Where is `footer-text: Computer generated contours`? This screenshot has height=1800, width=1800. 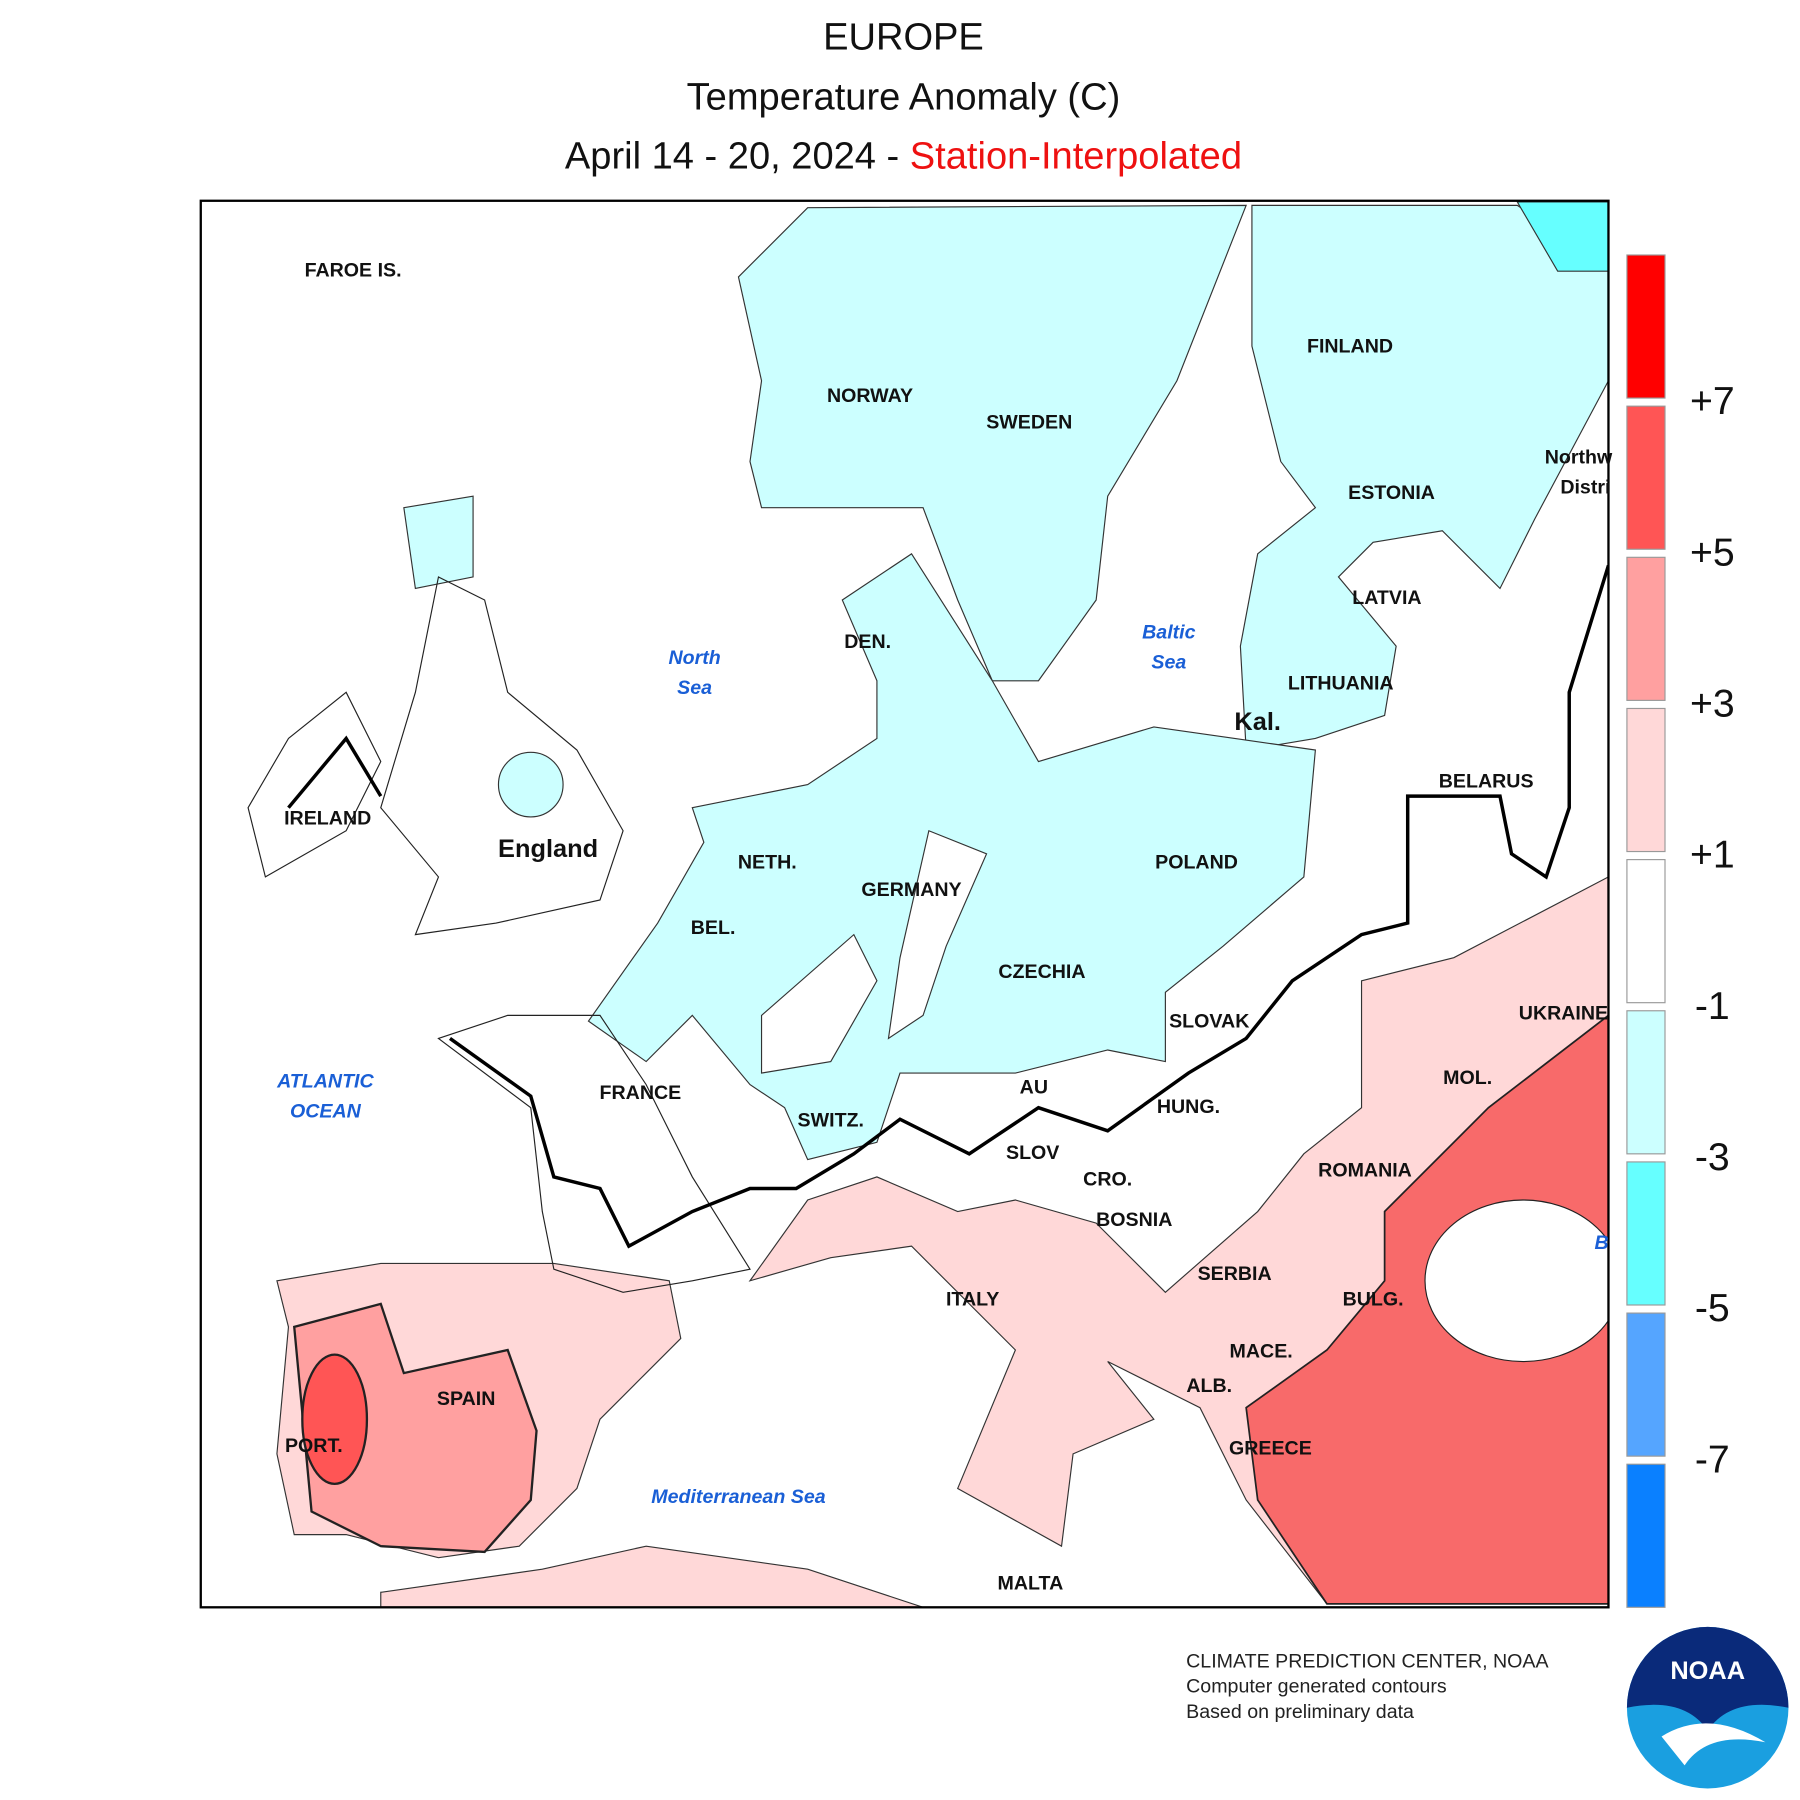
footer-text: Computer generated contours is located at coordinates (1316, 1687).